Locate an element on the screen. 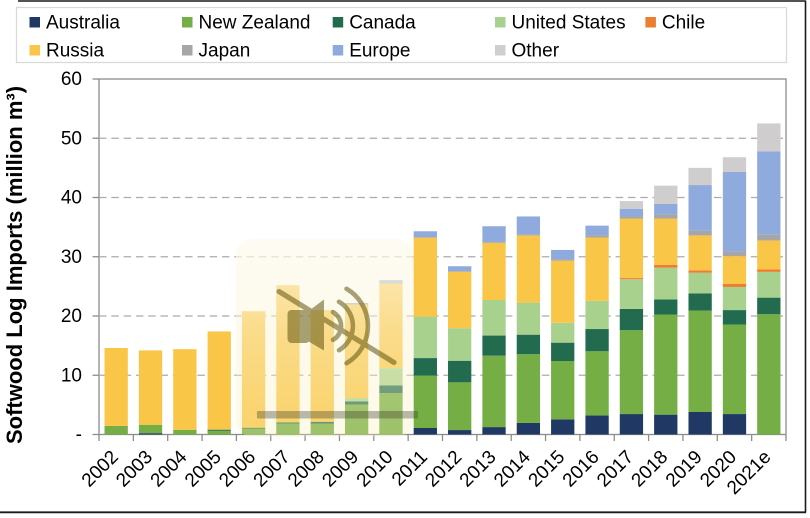 Image resolution: width=810 pixels, height=518 pixels. svg-text: United States is located at coordinates (569, 22).